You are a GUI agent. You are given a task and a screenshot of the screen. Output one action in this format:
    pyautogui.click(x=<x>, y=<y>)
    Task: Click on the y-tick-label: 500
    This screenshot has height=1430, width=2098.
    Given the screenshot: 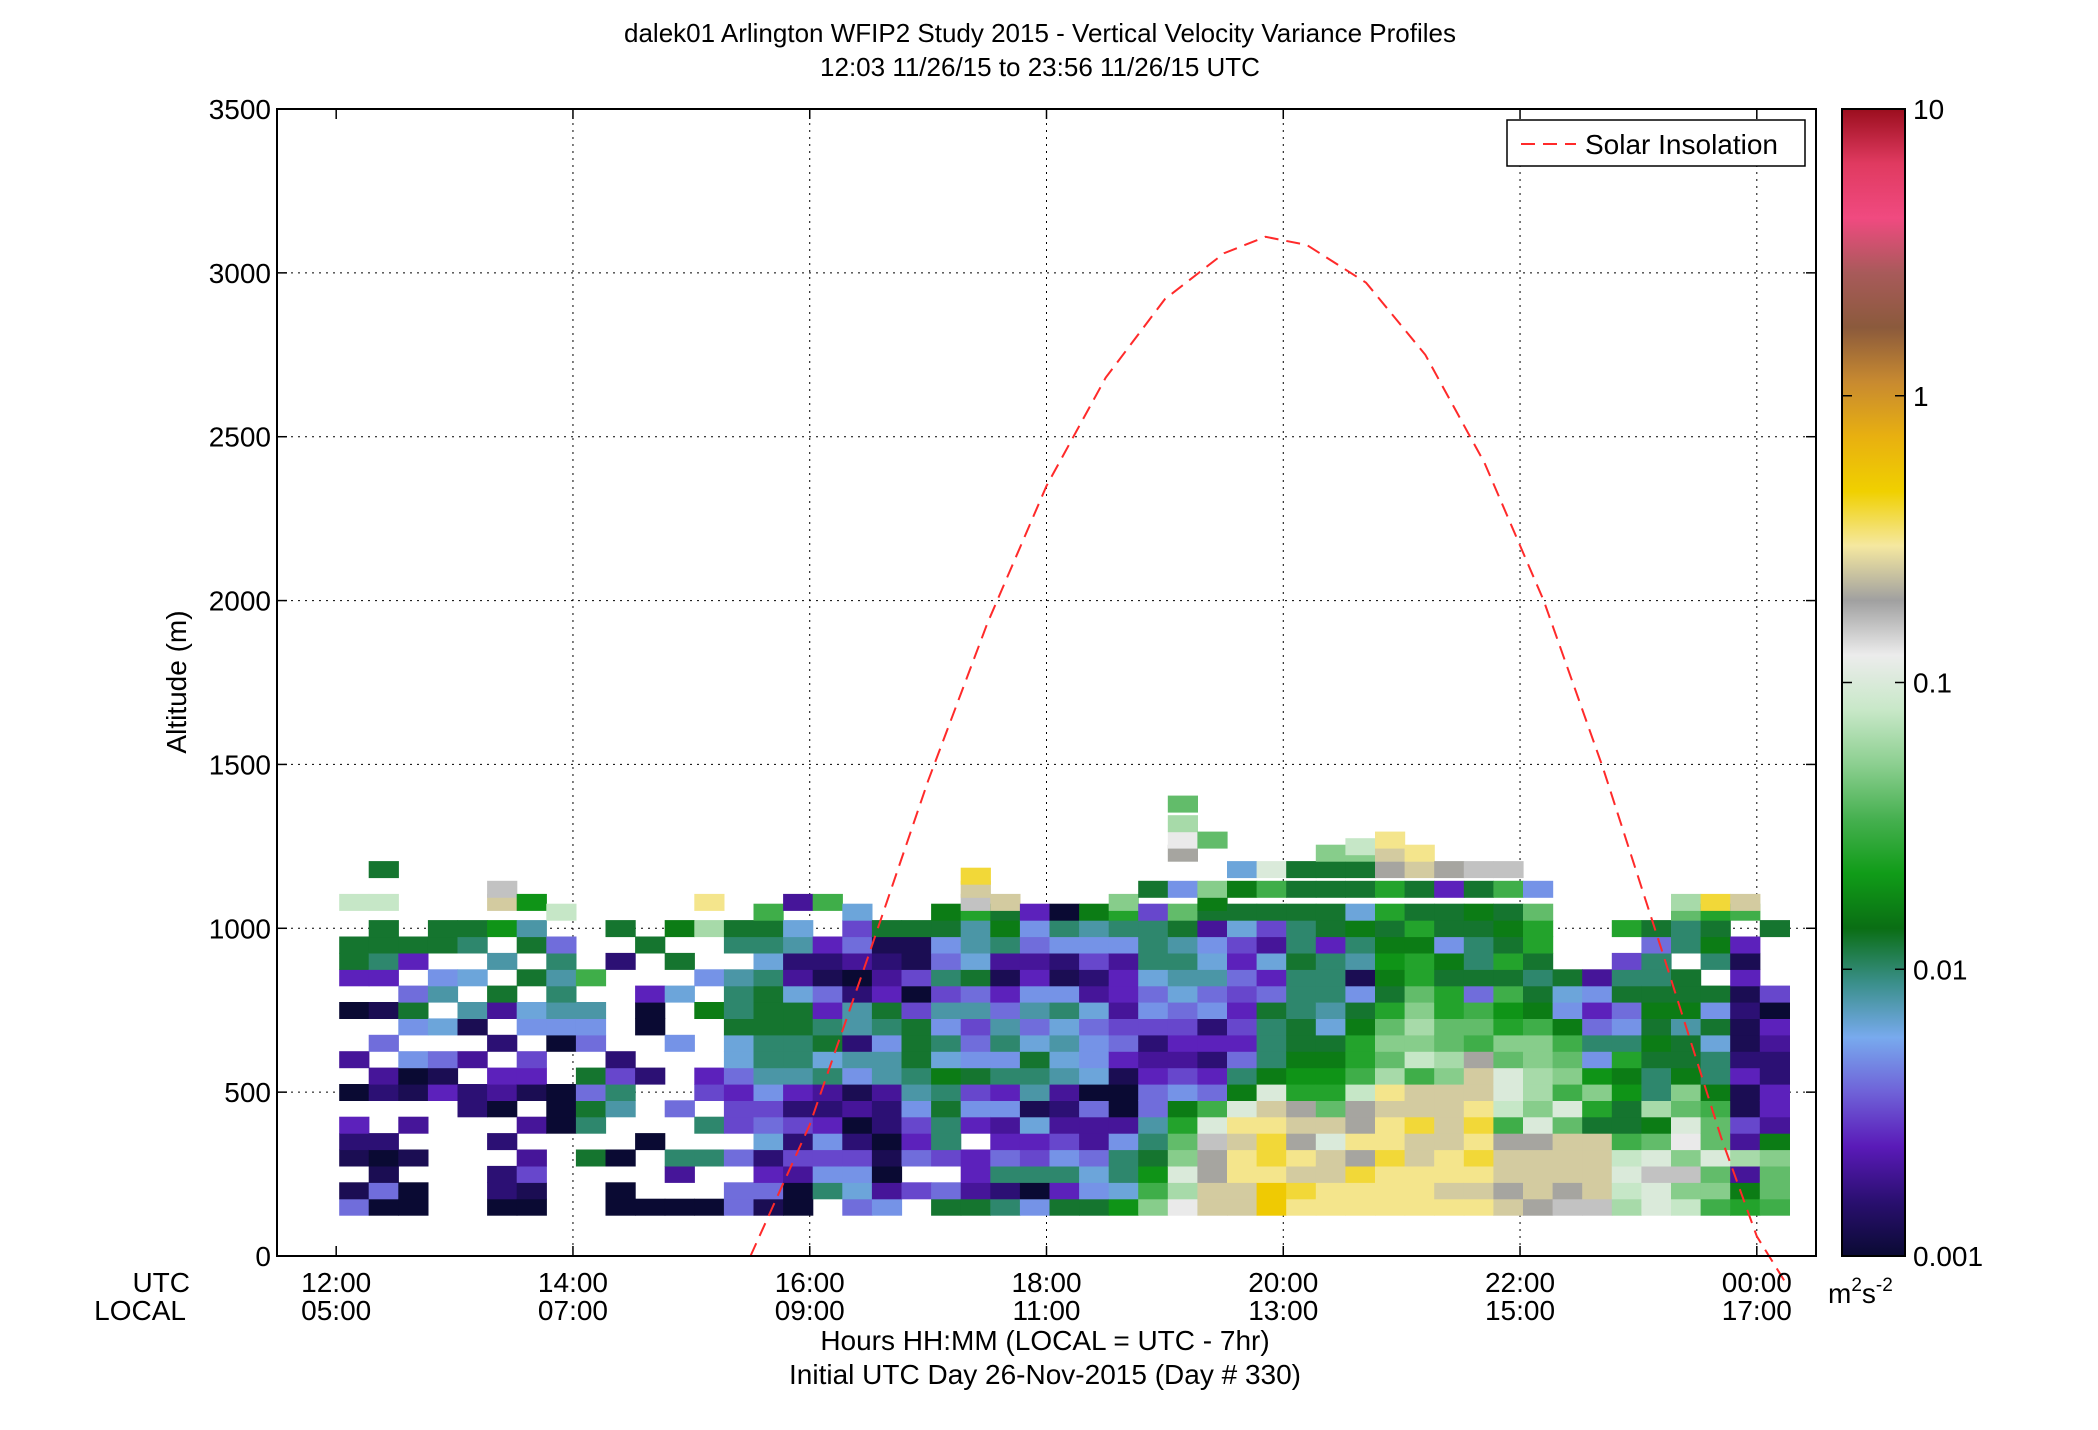 What is the action you would take?
    pyautogui.click(x=247, y=1092)
    